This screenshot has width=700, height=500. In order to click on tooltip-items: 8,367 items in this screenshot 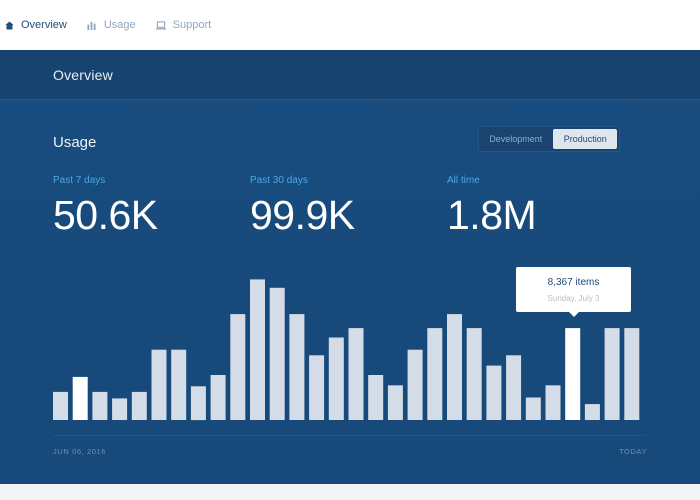, I will do `click(573, 282)`.